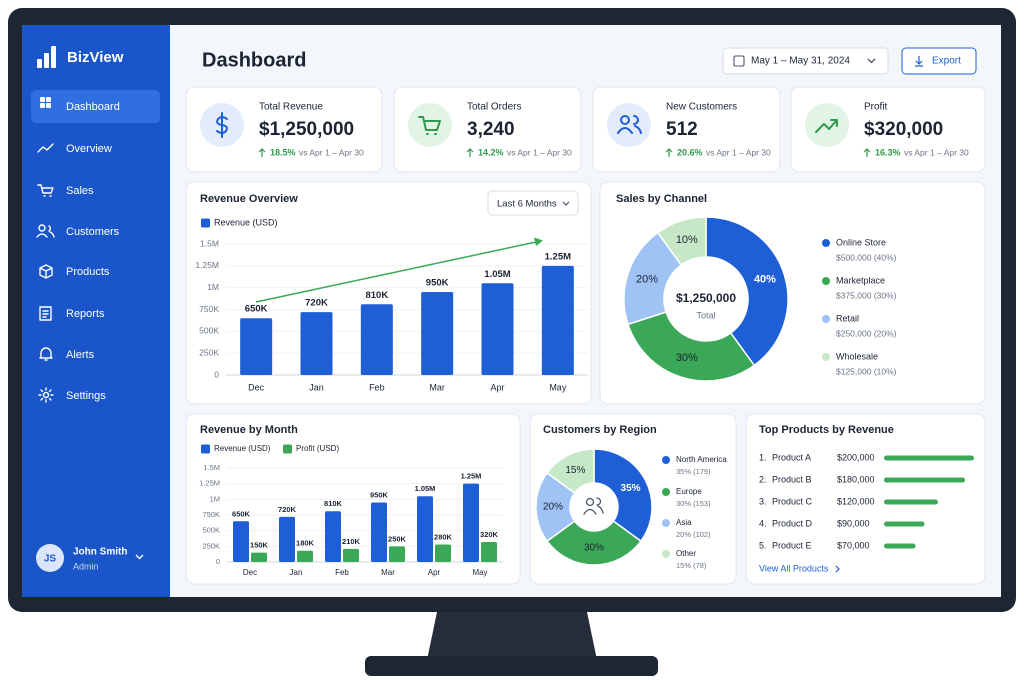 This screenshot has width=1024, height=683. I want to click on date-picker: May 1 – May 31, 2024, so click(805, 61).